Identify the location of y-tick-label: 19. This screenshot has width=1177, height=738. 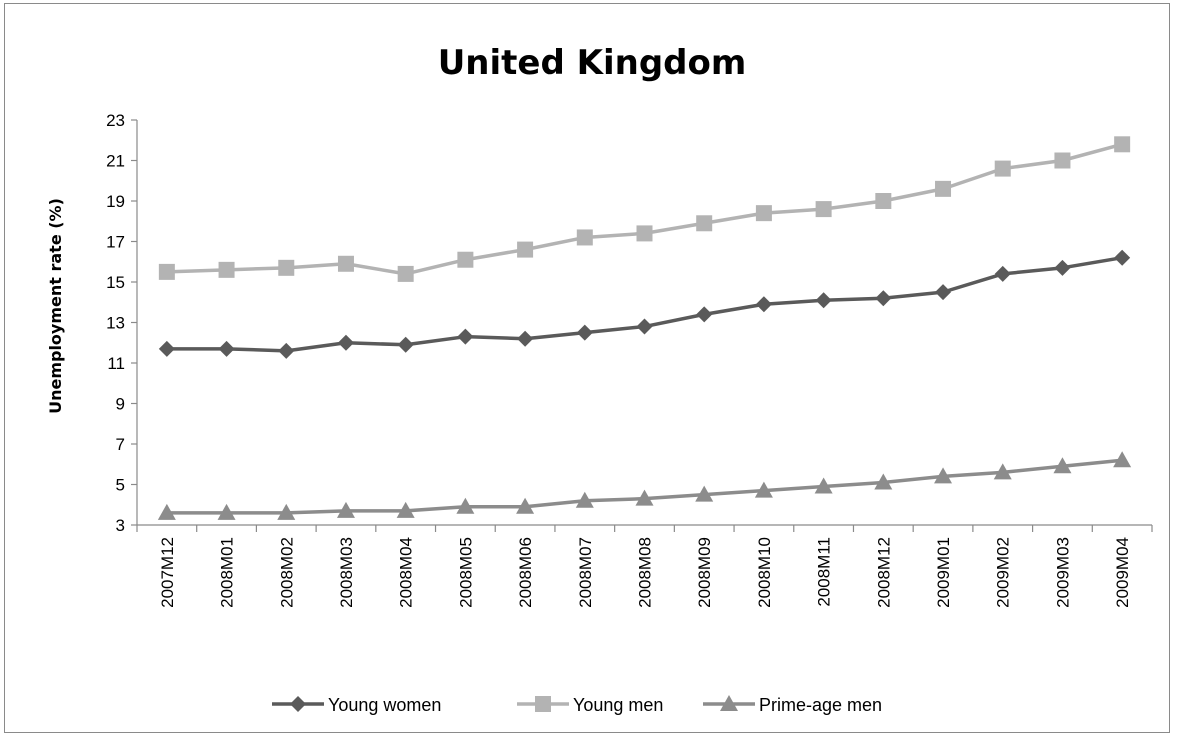
(115, 201).